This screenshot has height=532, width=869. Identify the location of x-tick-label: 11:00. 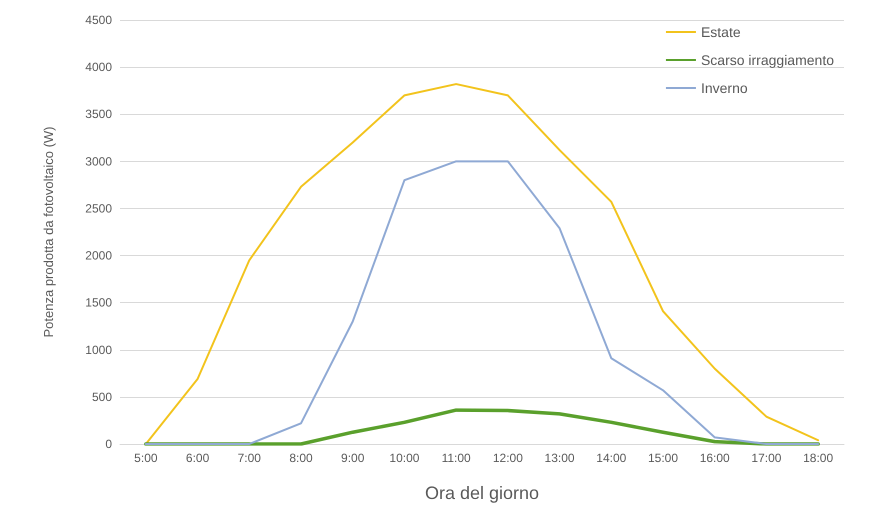
(457, 458).